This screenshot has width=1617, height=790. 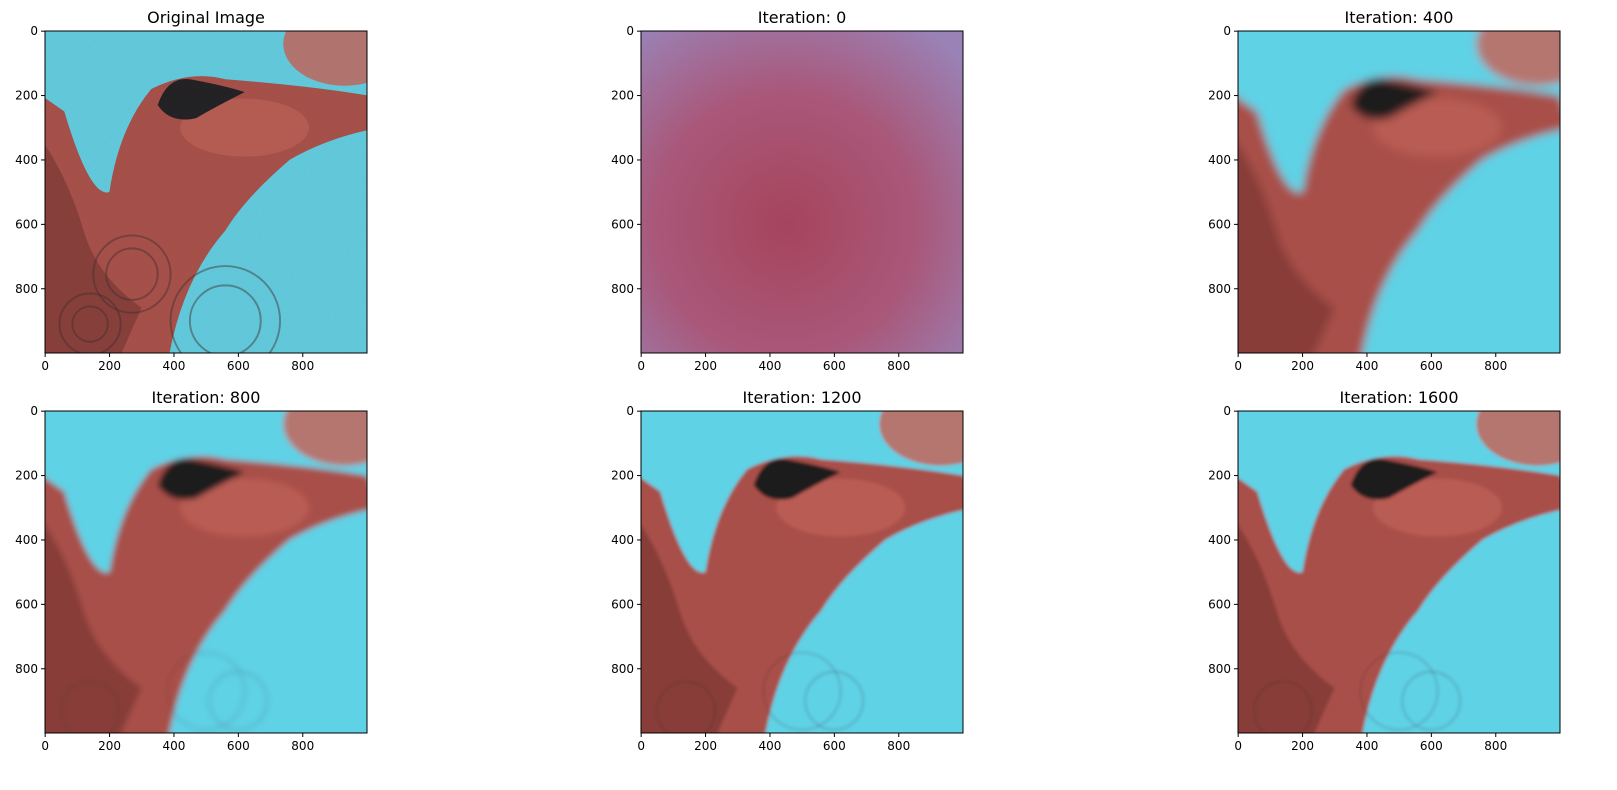 I want to click on subplot-1: Original Image 0 200 400 600 800 0 200 400 600 800, so click(x=191, y=190).